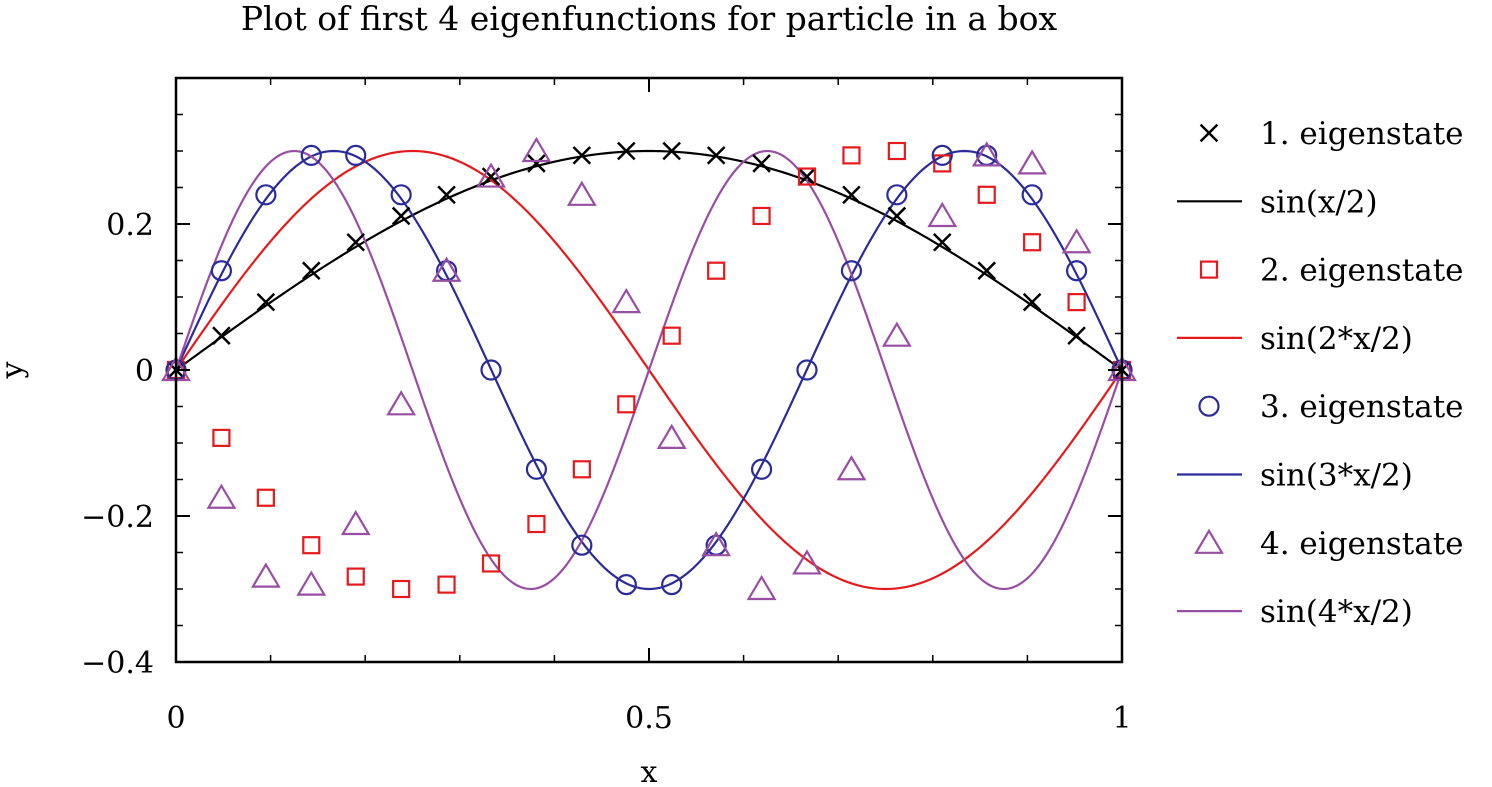 The height and width of the screenshot is (787, 1492). What do you see at coordinates (649, 718) in the screenshot?
I see `x-tick-label: 0.5` at bounding box center [649, 718].